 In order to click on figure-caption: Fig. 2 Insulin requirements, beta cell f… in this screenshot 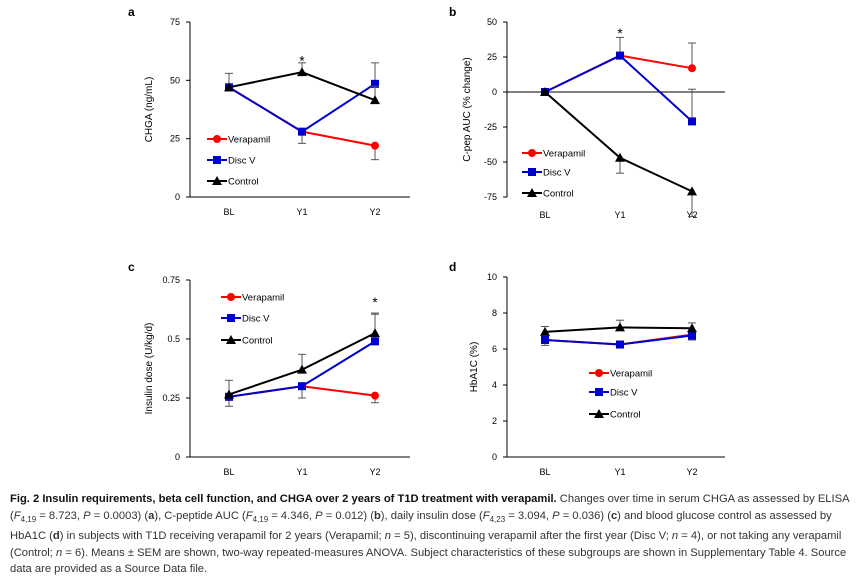, I will do `click(432, 534)`.